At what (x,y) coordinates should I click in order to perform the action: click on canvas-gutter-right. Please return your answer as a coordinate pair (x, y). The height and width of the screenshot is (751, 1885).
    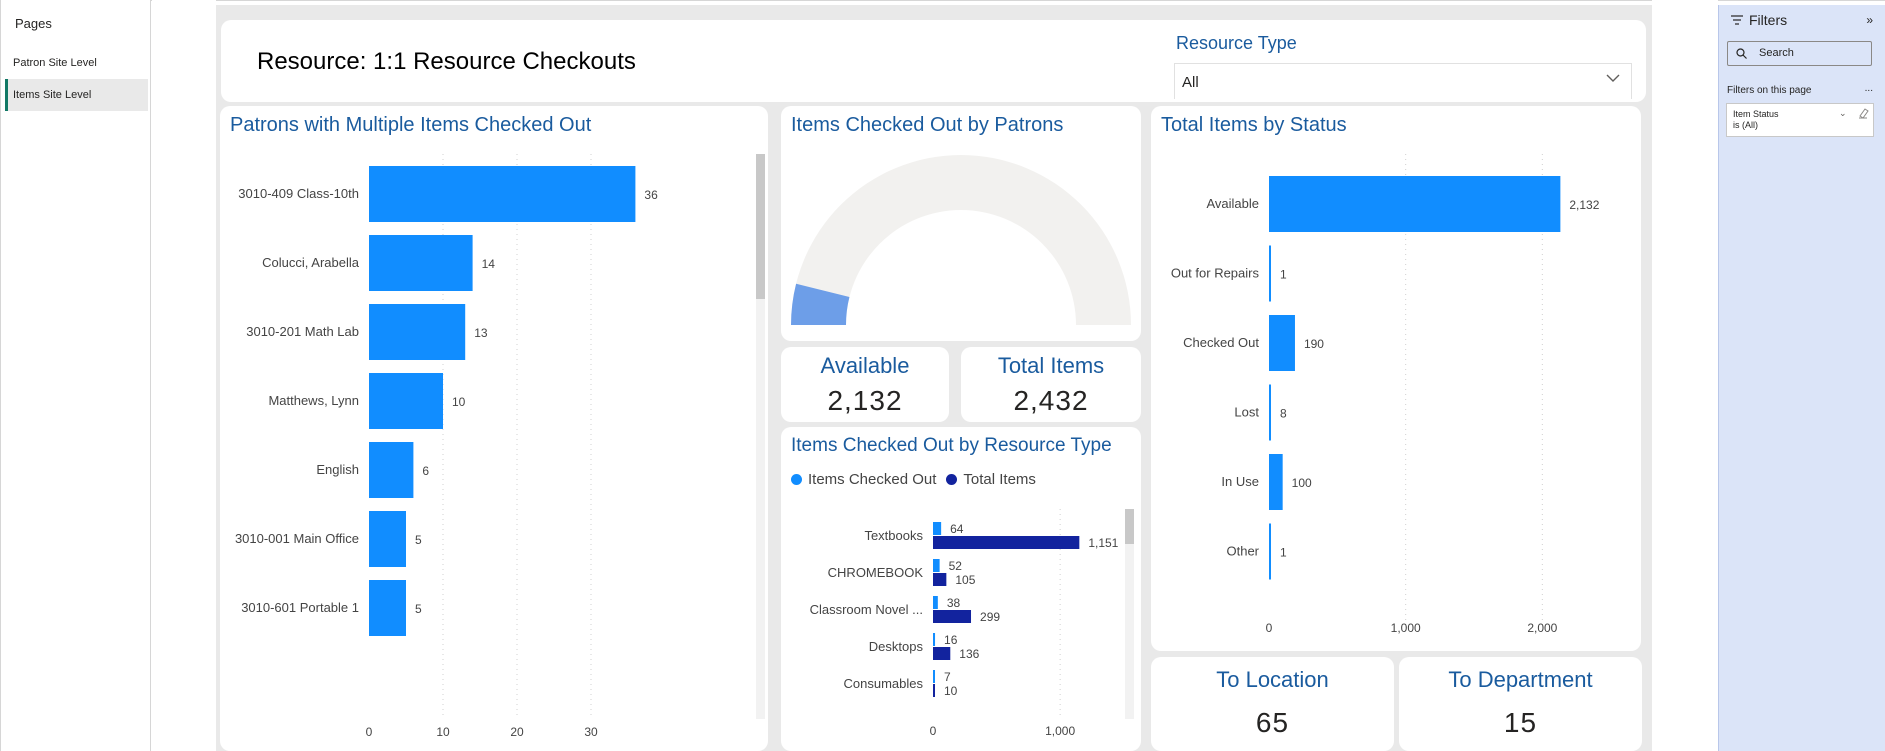
    Looking at the image, I should click on (1685, 375).